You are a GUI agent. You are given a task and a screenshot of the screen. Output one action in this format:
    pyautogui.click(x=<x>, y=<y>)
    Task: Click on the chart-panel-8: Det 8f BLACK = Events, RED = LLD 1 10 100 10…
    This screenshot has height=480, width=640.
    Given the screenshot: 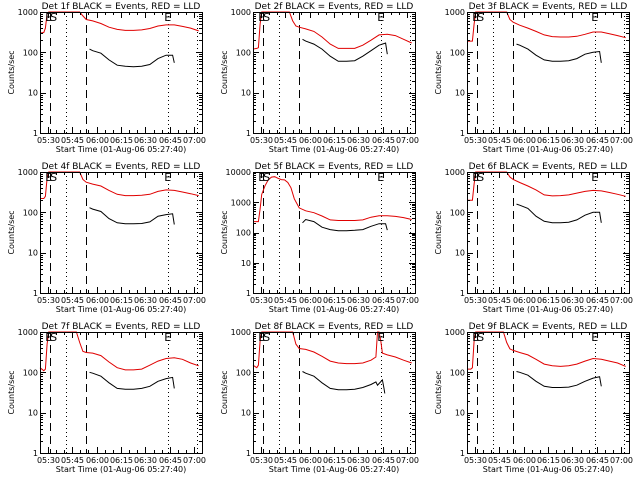 What is the action you would take?
    pyautogui.click(x=319, y=398)
    